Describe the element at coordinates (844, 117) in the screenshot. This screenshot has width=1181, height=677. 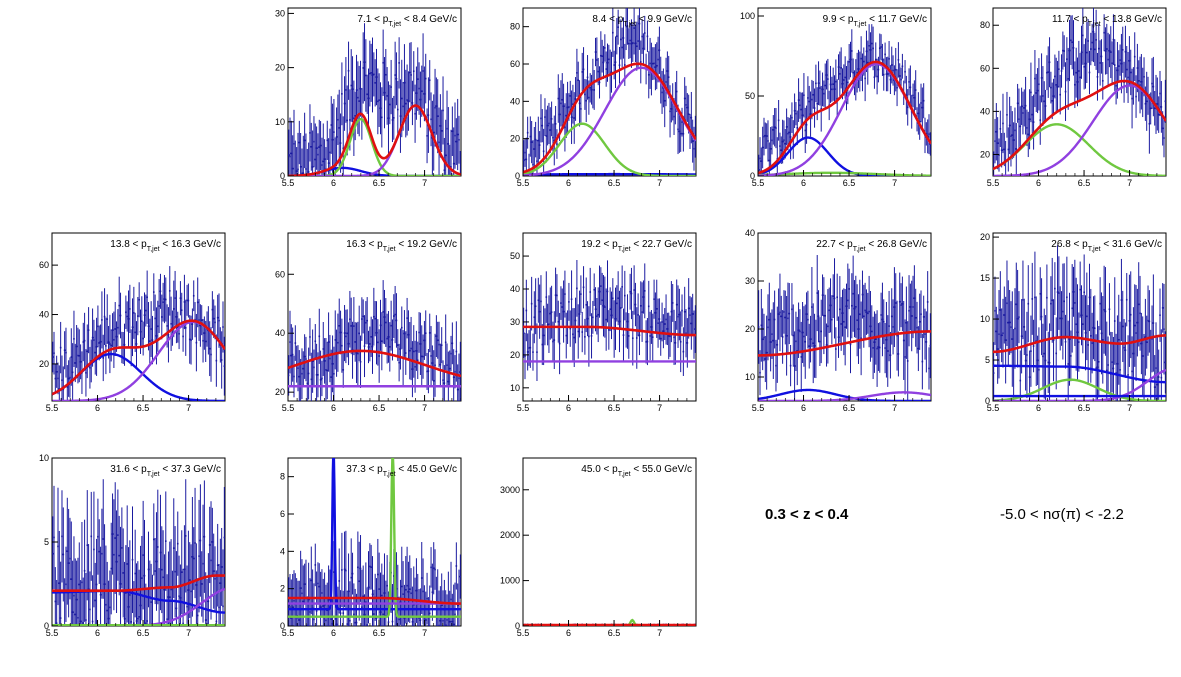
I see `fit-curve-total` at that location.